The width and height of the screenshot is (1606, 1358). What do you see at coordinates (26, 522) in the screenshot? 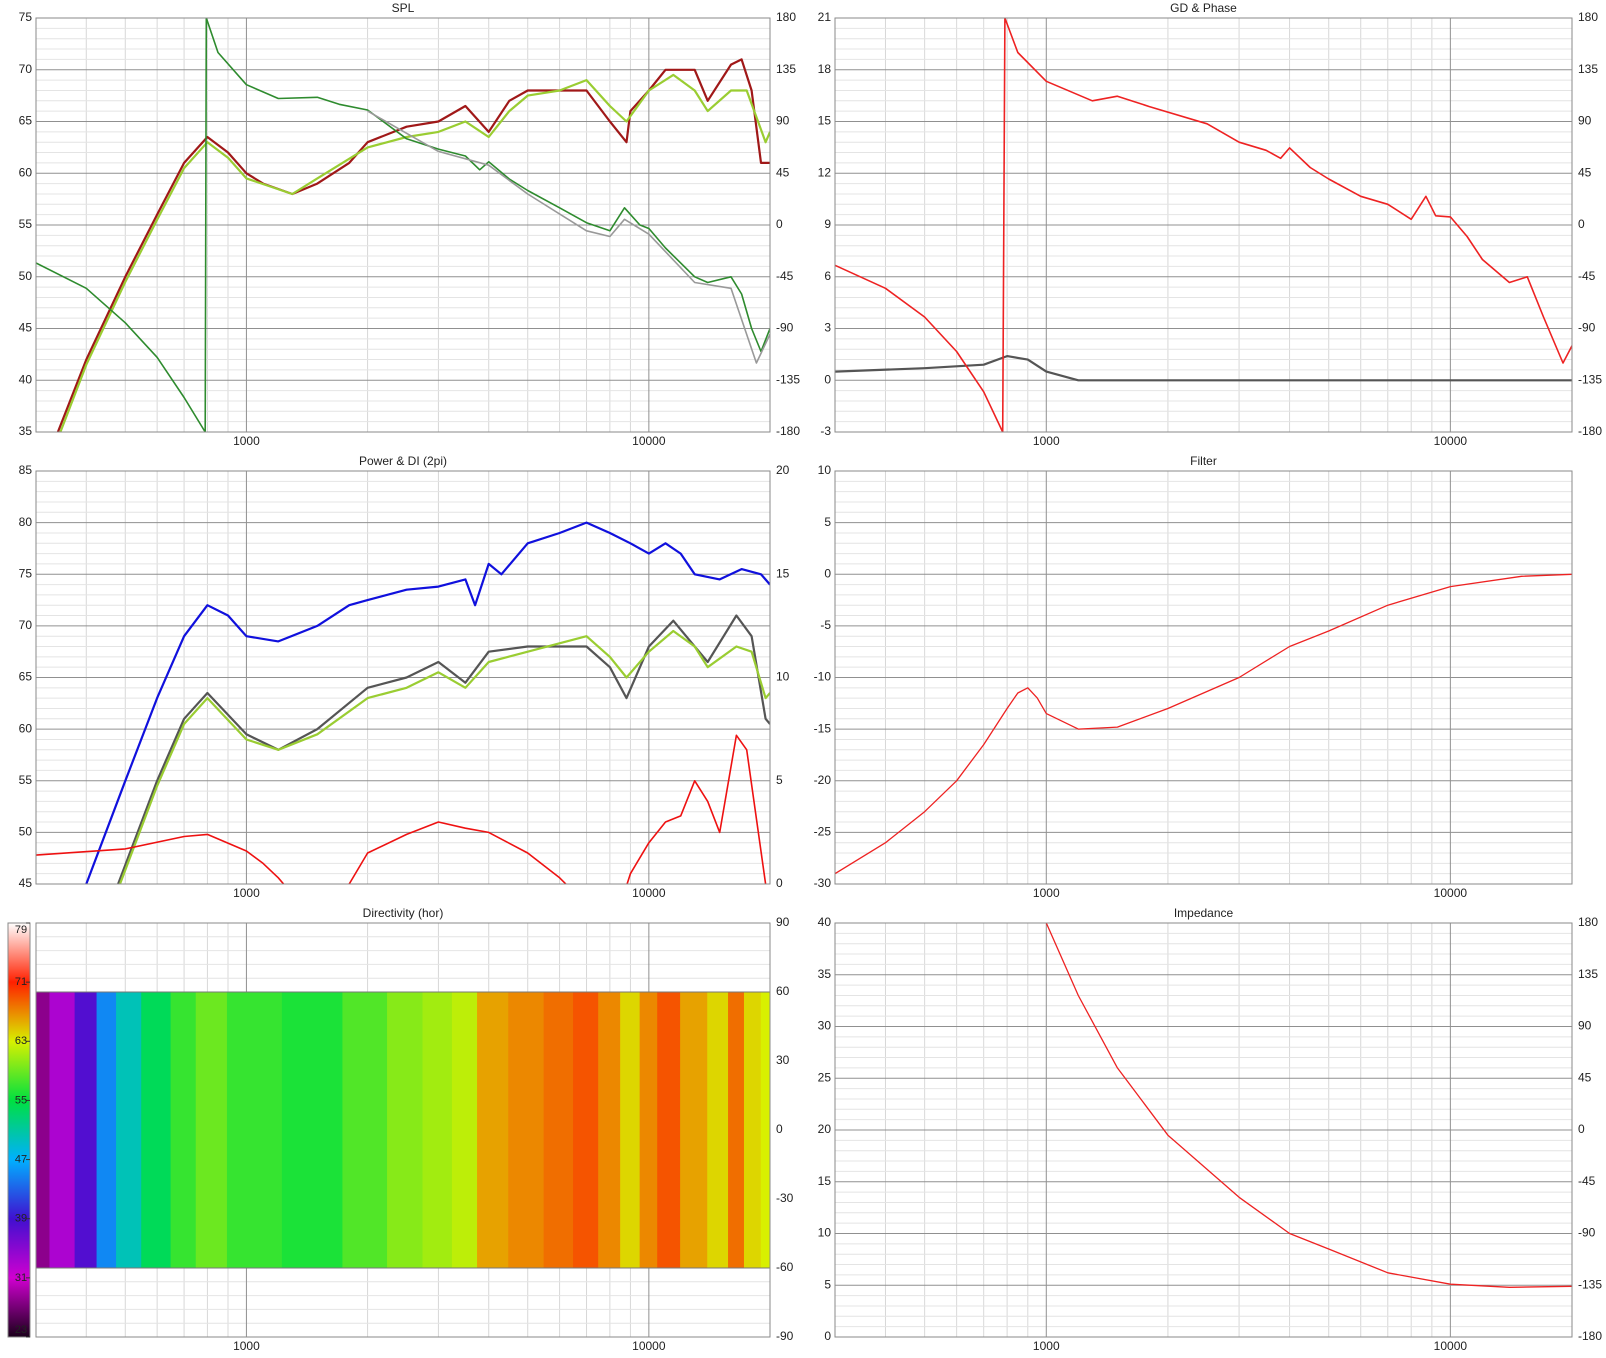
I see `y-tick-label: 80` at bounding box center [26, 522].